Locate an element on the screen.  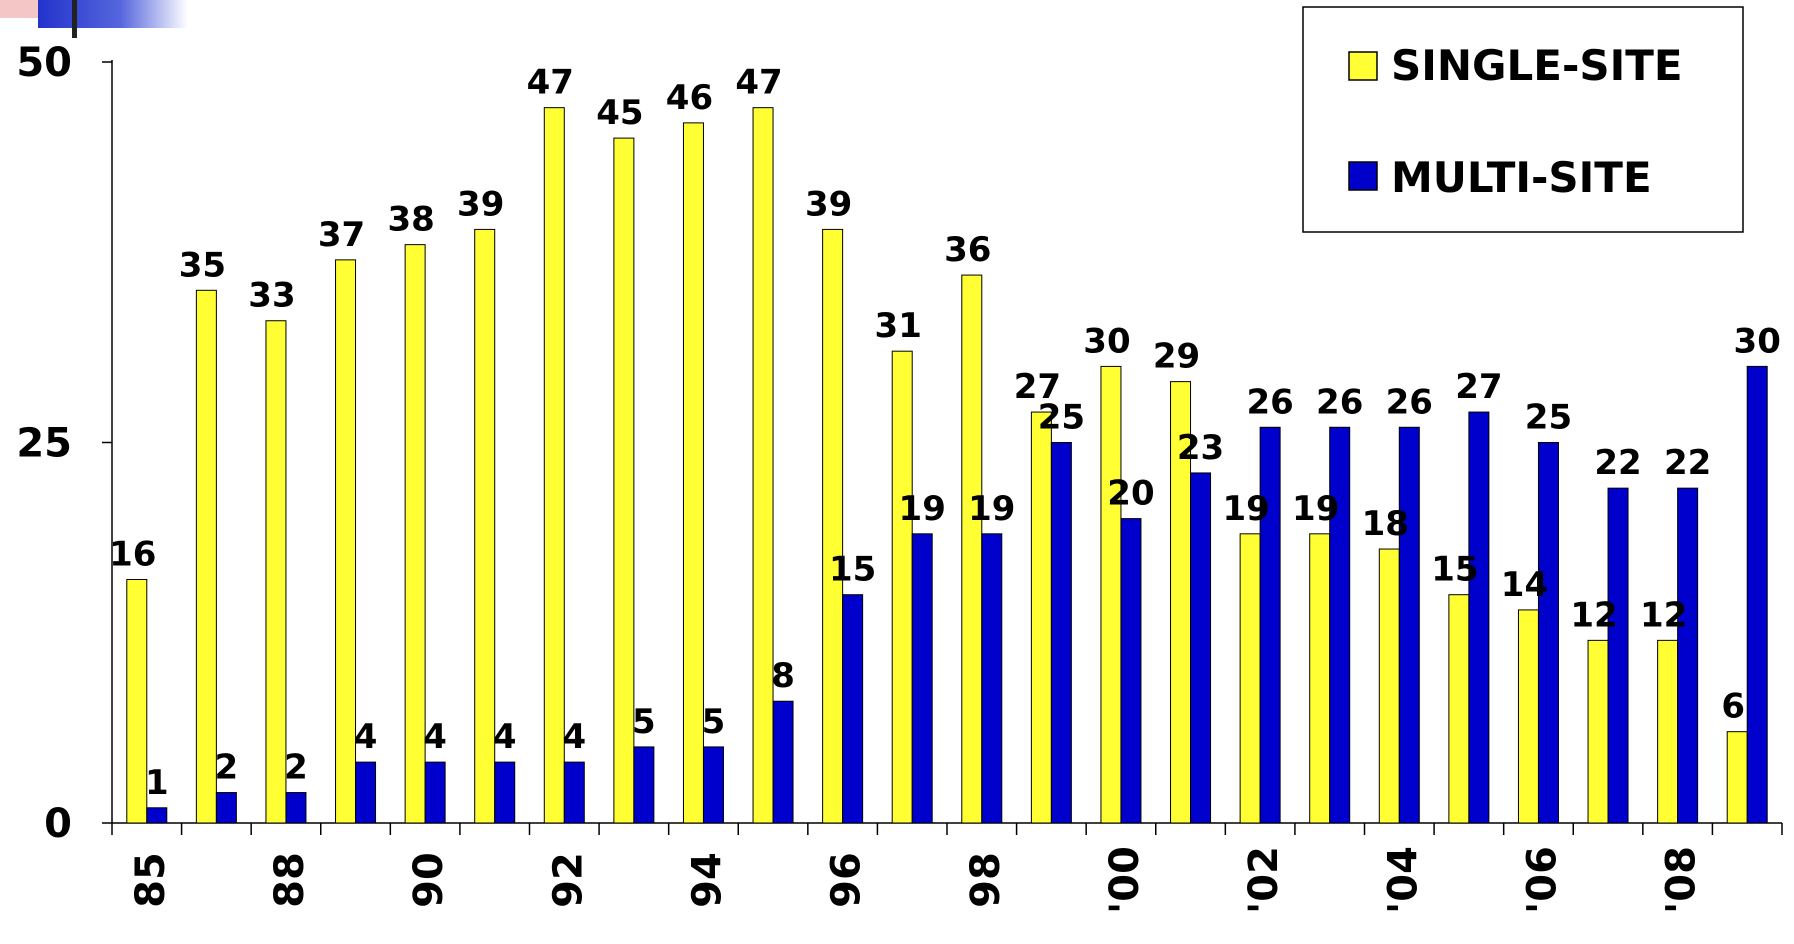
data-label-single-site: 47 is located at coordinates (758, 83).